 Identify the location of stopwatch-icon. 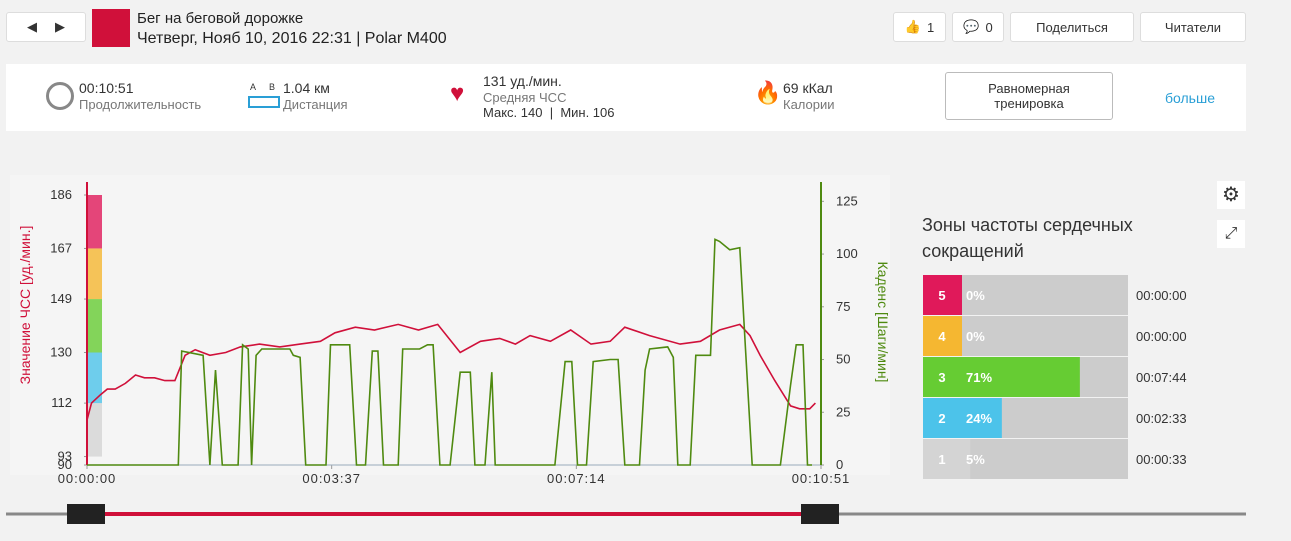
(60, 96).